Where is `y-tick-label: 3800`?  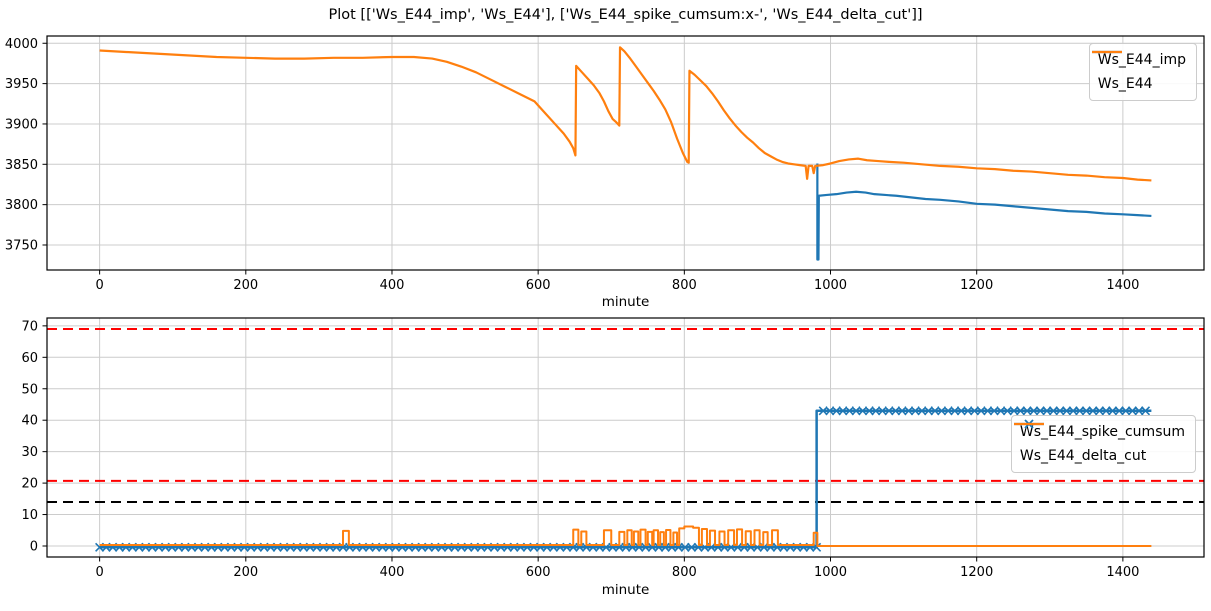 y-tick-label: 3800 is located at coordinates (21, 205).